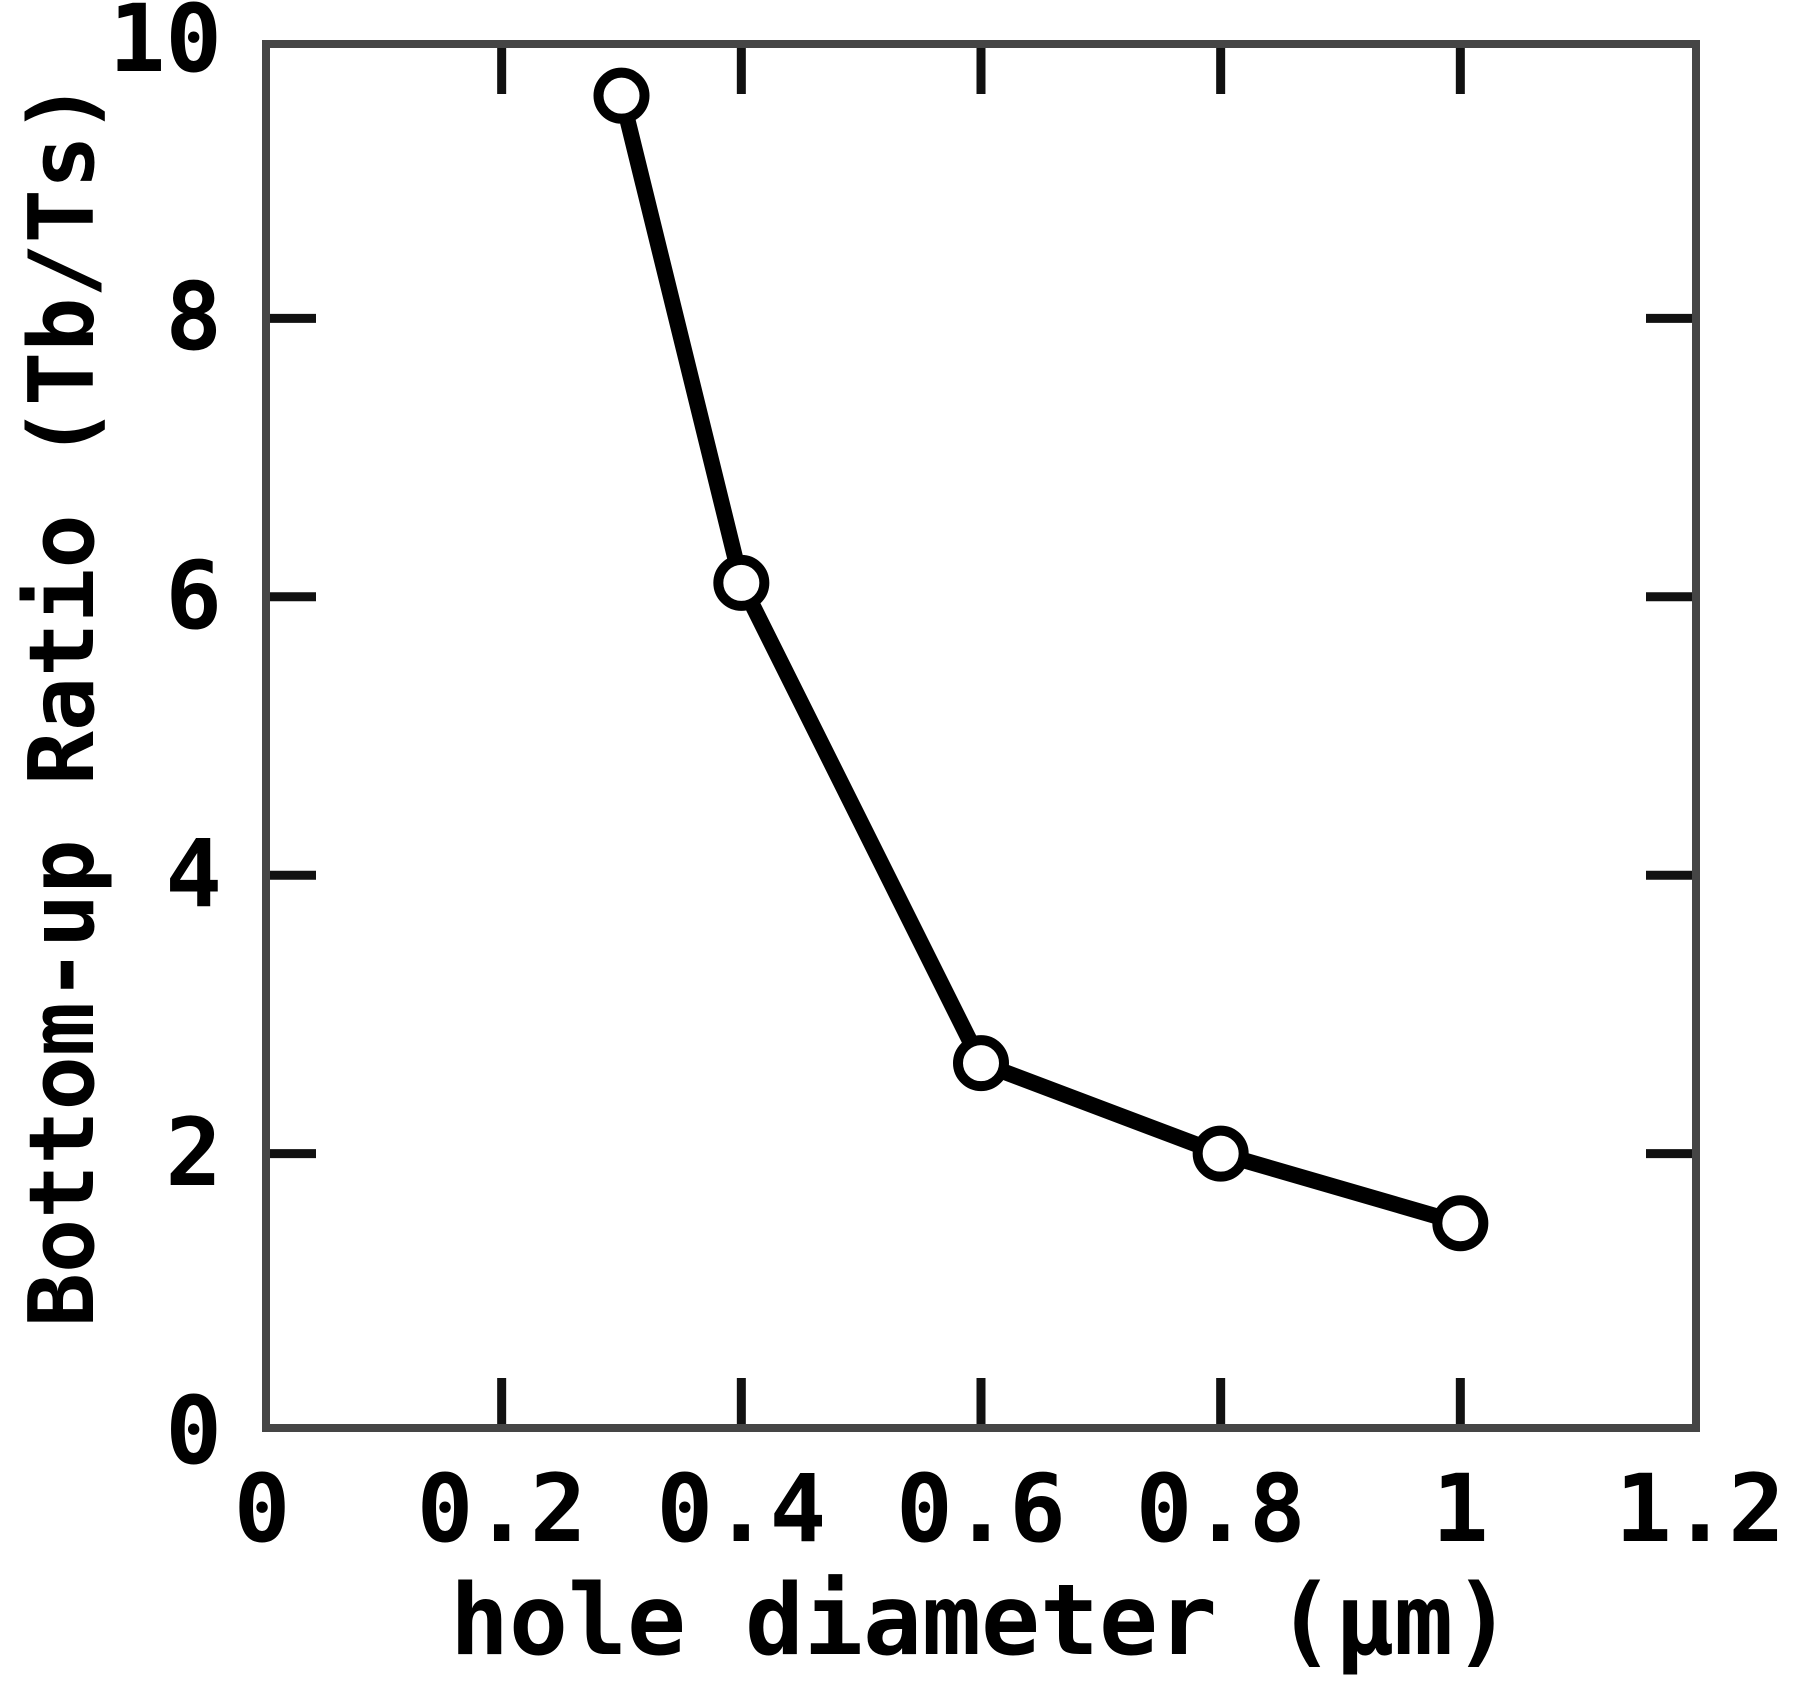 Image resolution: width=1800 pixels, height=1686 pixels. What do you see at coordinates (741, 1509) in the screenshot?
I see `x-tick-label: 0.4` at bounding box center [741, 1509].